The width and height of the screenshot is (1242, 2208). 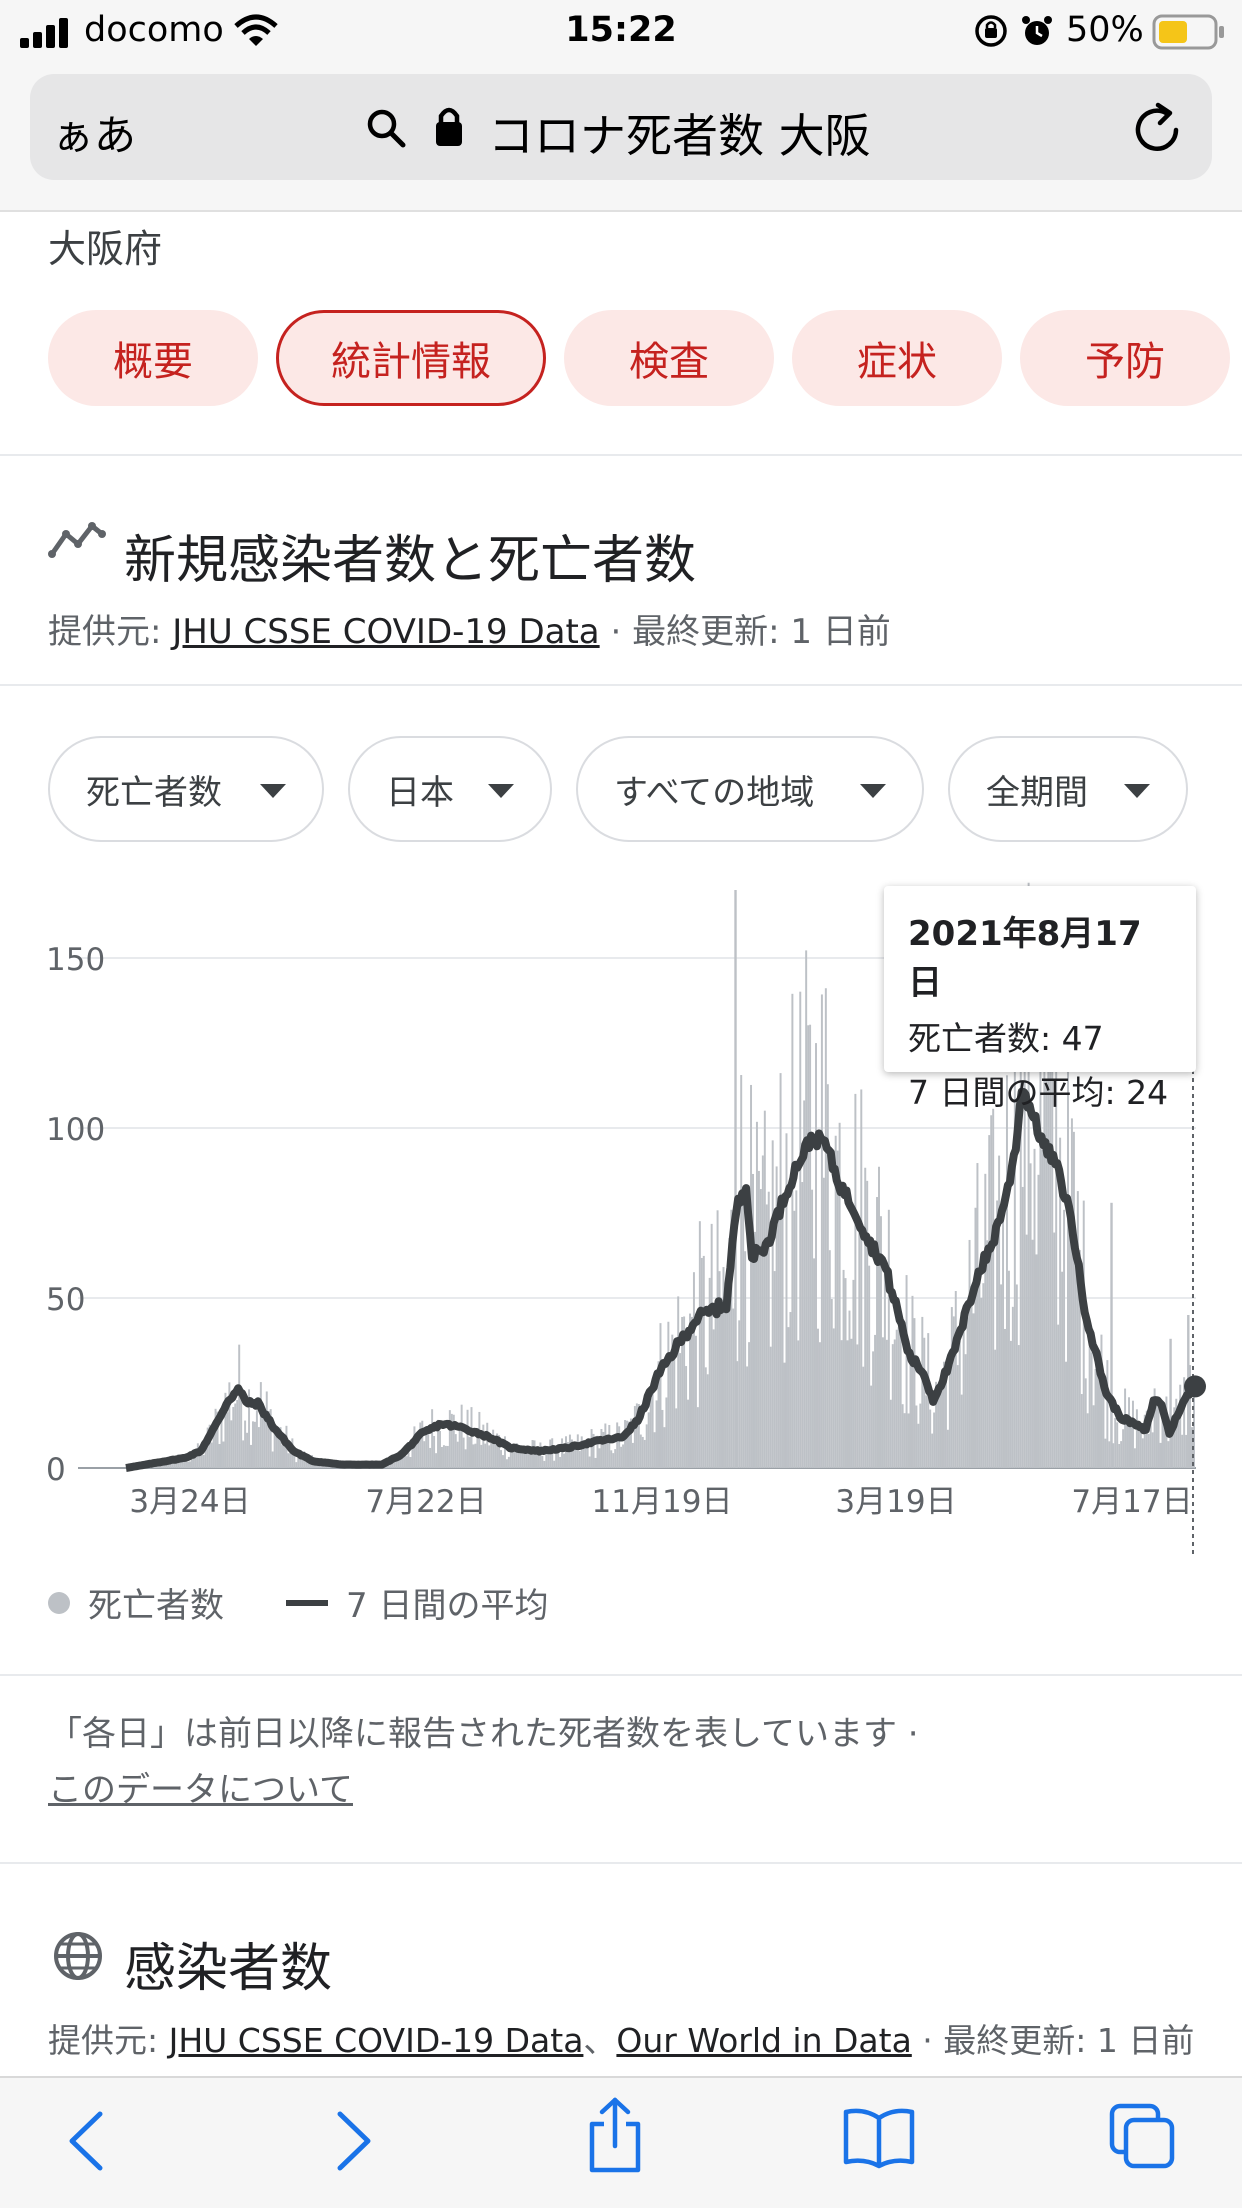 I want to click on reader-options-button: ぁあ, so click(x=94, y=135).